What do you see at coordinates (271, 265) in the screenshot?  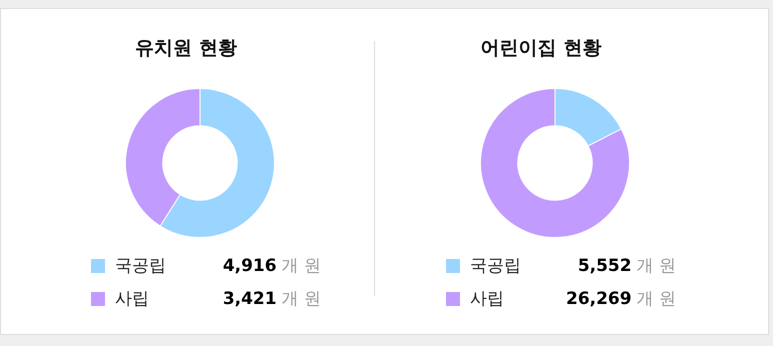 I see `data-label: 4,916 개 원` at bounding box center [271, 265].